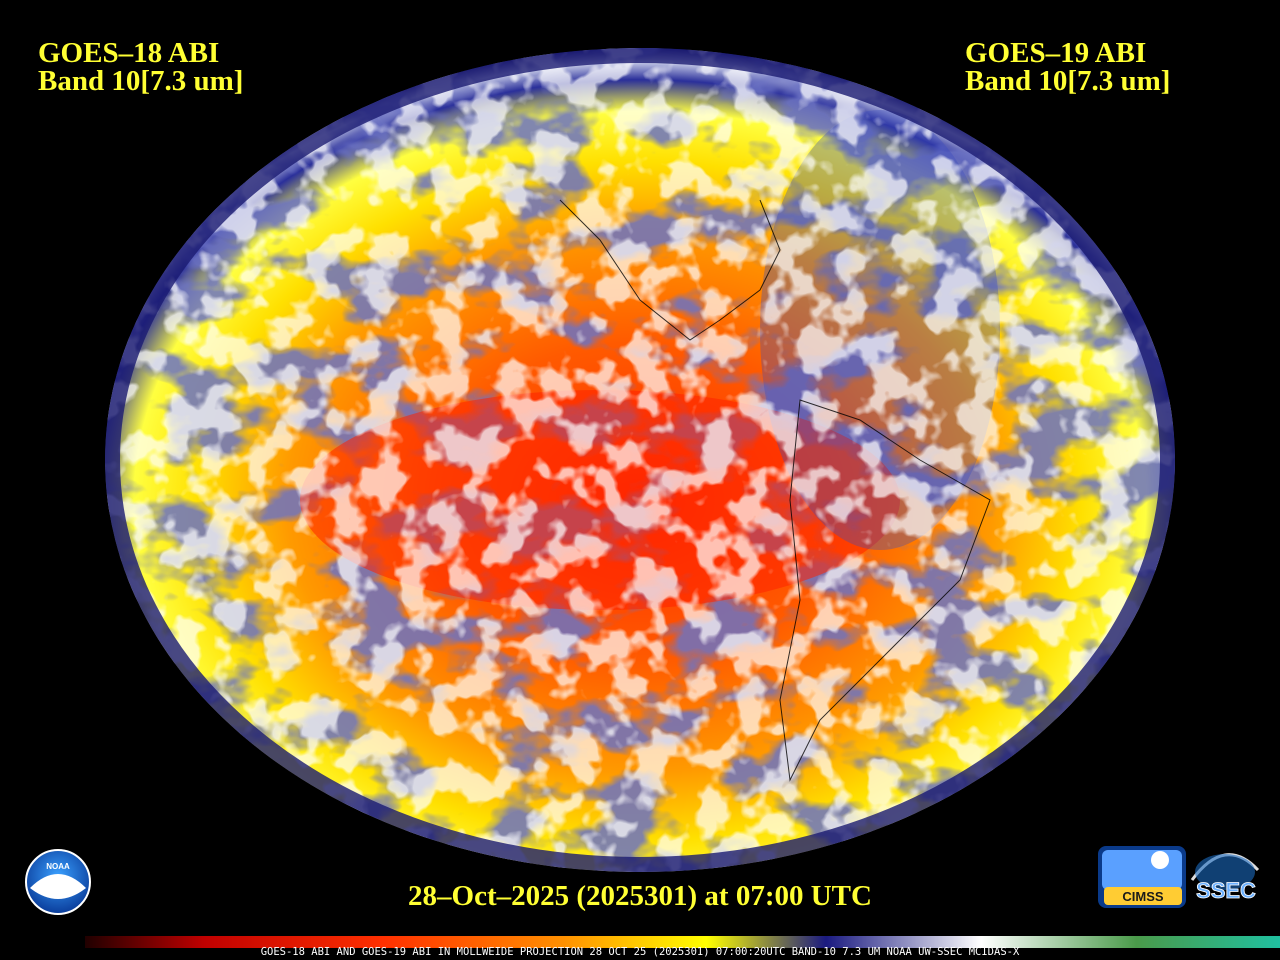 The width and height of the screenshot is (1280, 960). Describe the element at coordinates (58, 882) in the screenshot. I see `noaa-logo: NOAA` at that location.